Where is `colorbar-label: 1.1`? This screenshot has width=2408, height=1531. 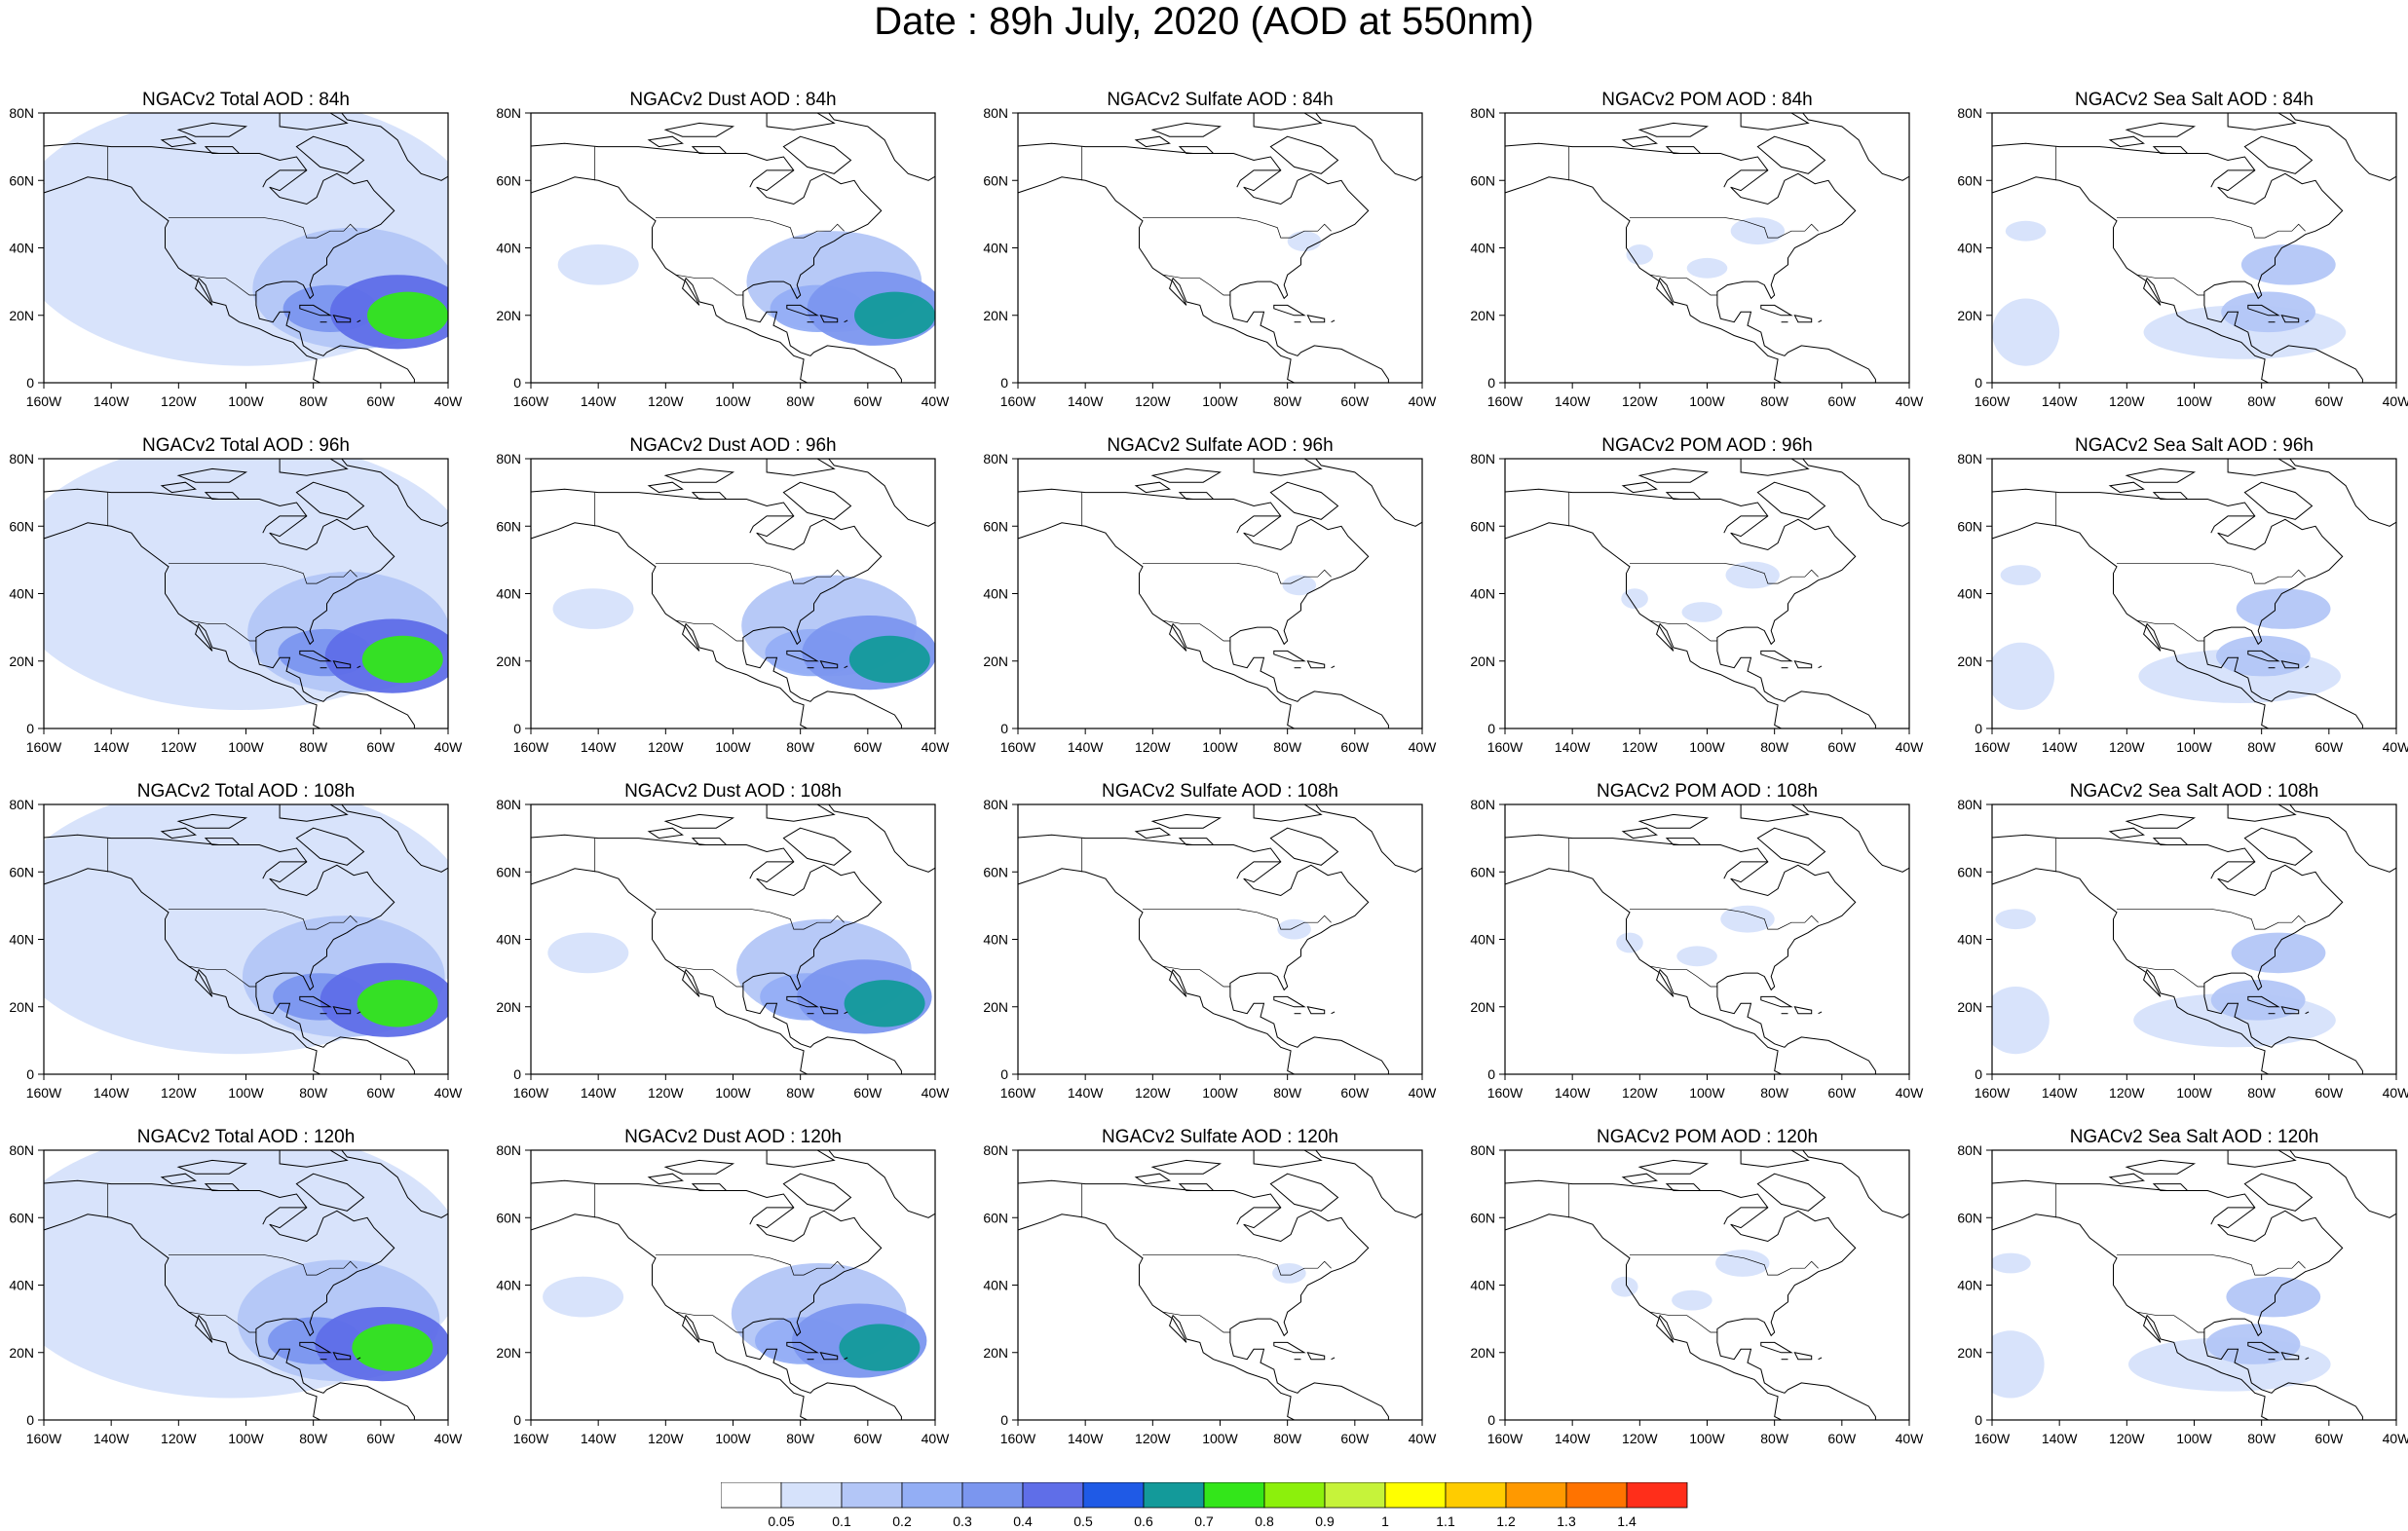
colorbar-label: 1.1 is located at coordinates (1445, 1521).